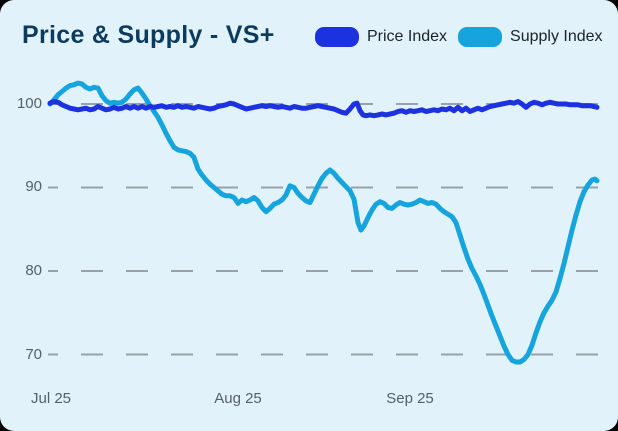 This screenshot has height=431, width=618. I want to click on legend-item-supply-index: Supply Index, so click(530, 37).